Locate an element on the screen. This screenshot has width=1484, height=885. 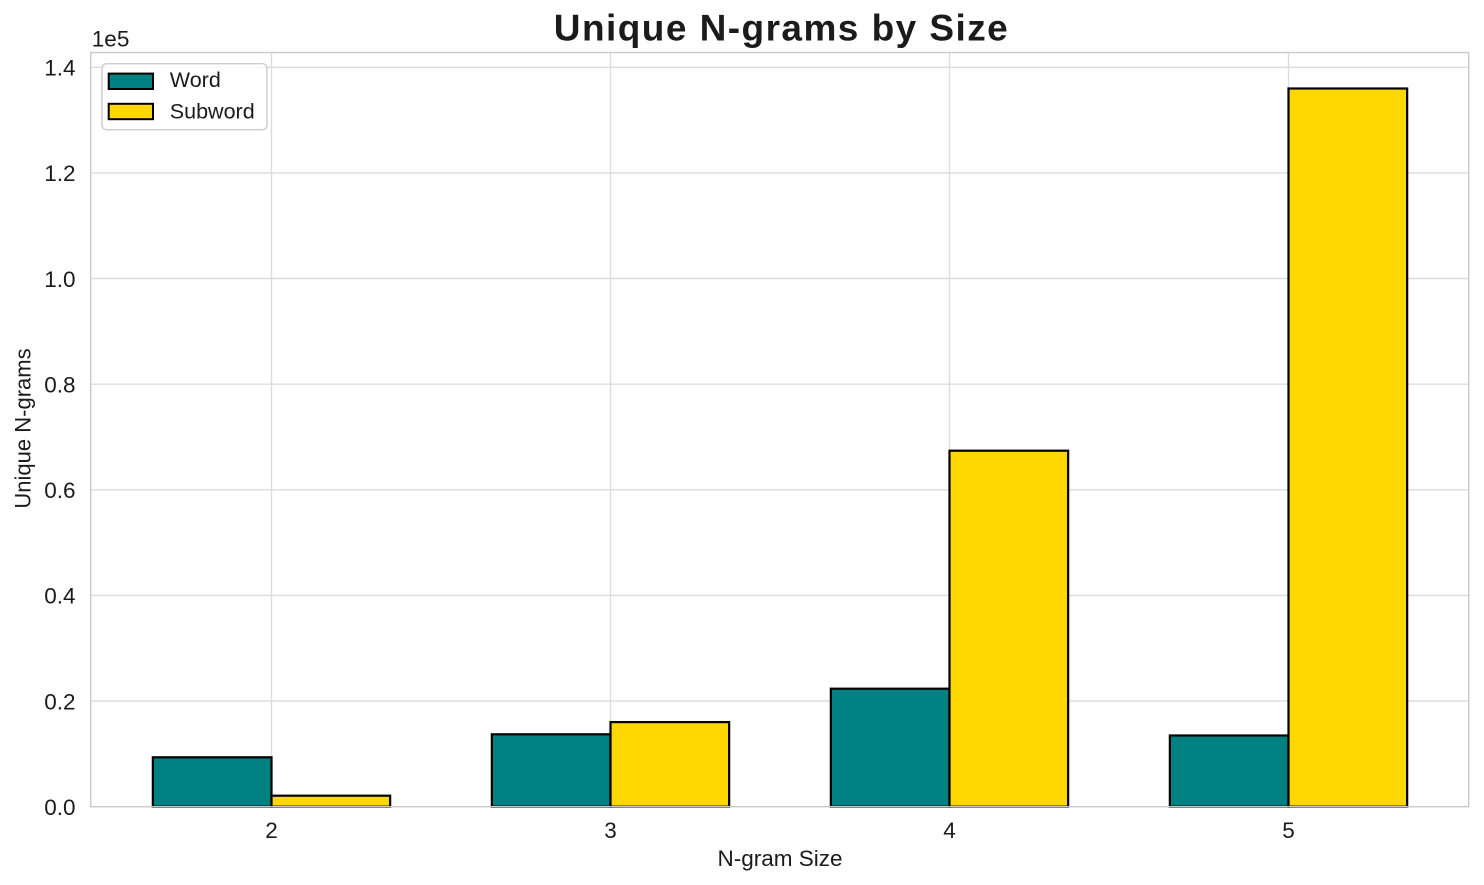
svg-text: N-gram Size is located at coordinates (779, 858).